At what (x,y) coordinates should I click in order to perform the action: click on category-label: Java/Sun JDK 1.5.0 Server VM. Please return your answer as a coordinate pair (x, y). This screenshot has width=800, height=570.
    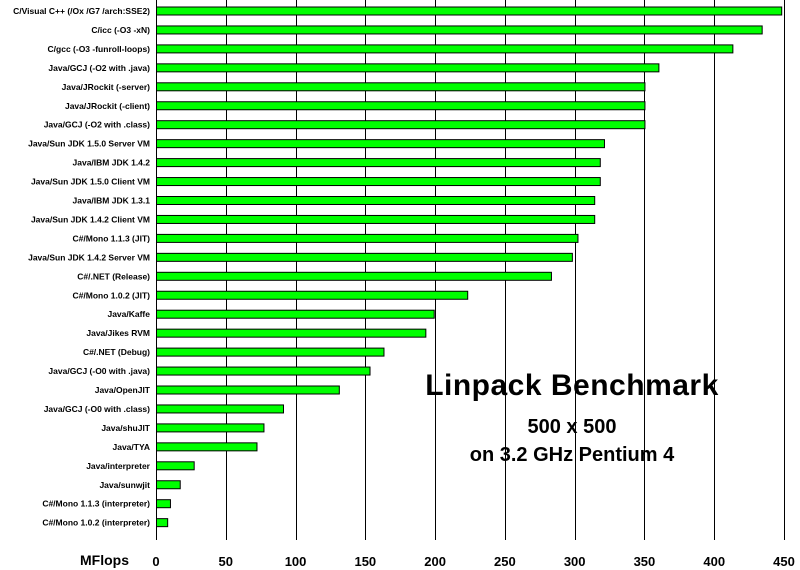
    Looking at the image, I should click on (89, 144).